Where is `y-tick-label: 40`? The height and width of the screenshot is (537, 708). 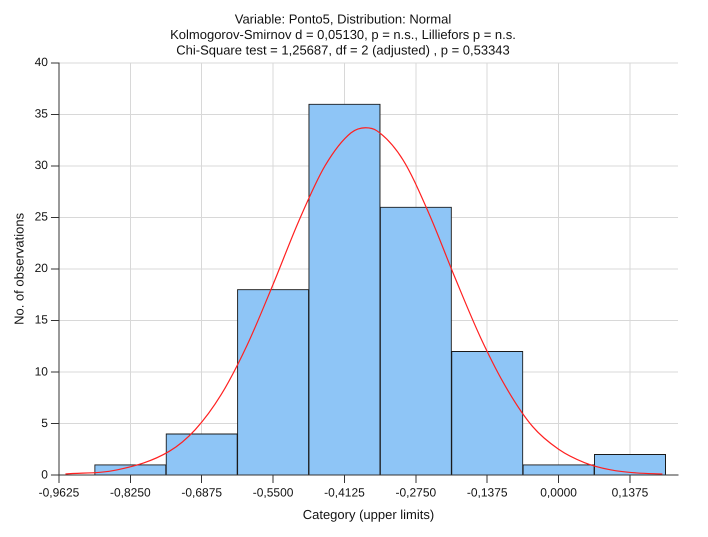
y-tick-label: 40 is located at coordinates (41, 62).